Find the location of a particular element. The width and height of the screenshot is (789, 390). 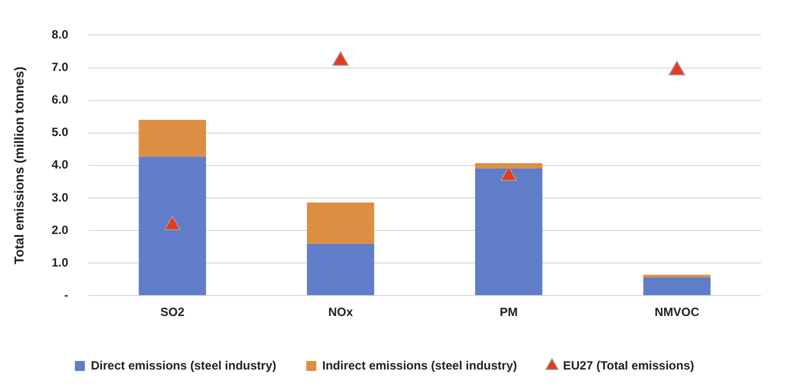

x-tick-label: PM is located at coordinates (509, 312).